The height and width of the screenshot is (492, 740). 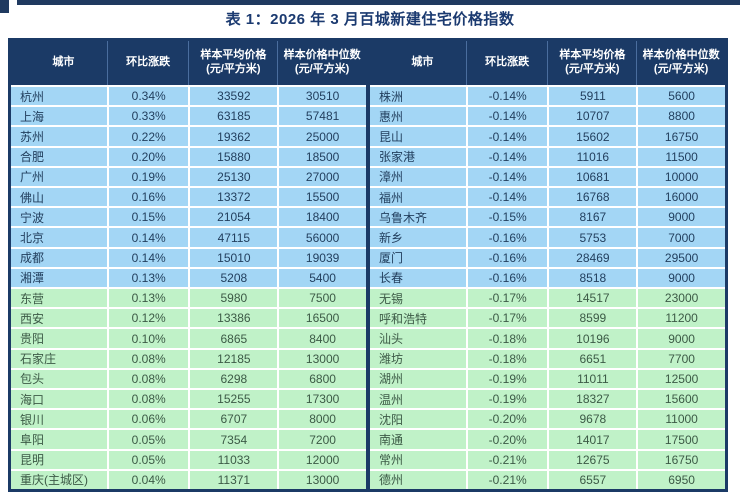 What do you see at coordinates (232, 338) in the screenshot?
I see `cell-avg: 6865` at bounding box center [232, 338].